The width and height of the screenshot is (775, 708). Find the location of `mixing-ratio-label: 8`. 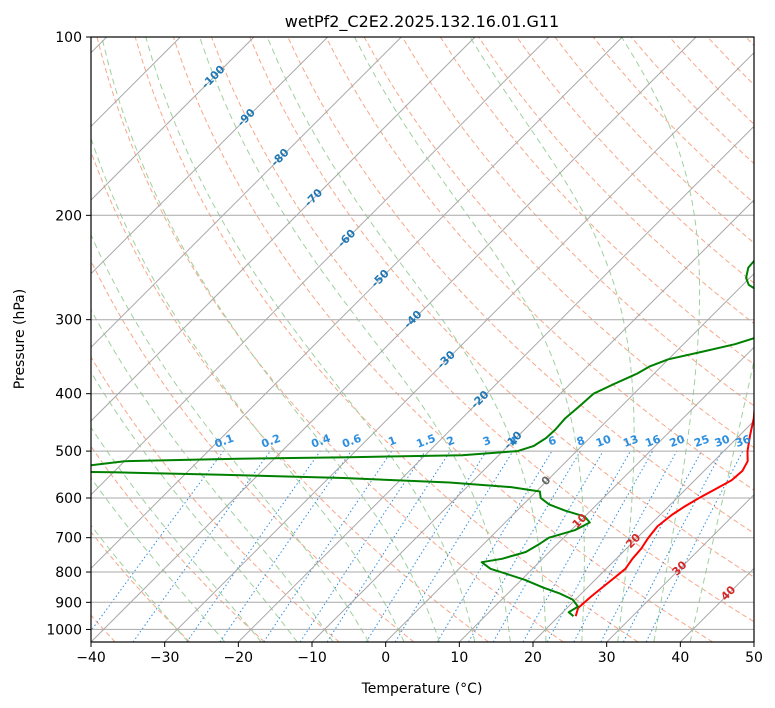

mixing-ratio-label: 8 is located at coordinates (581, 441).